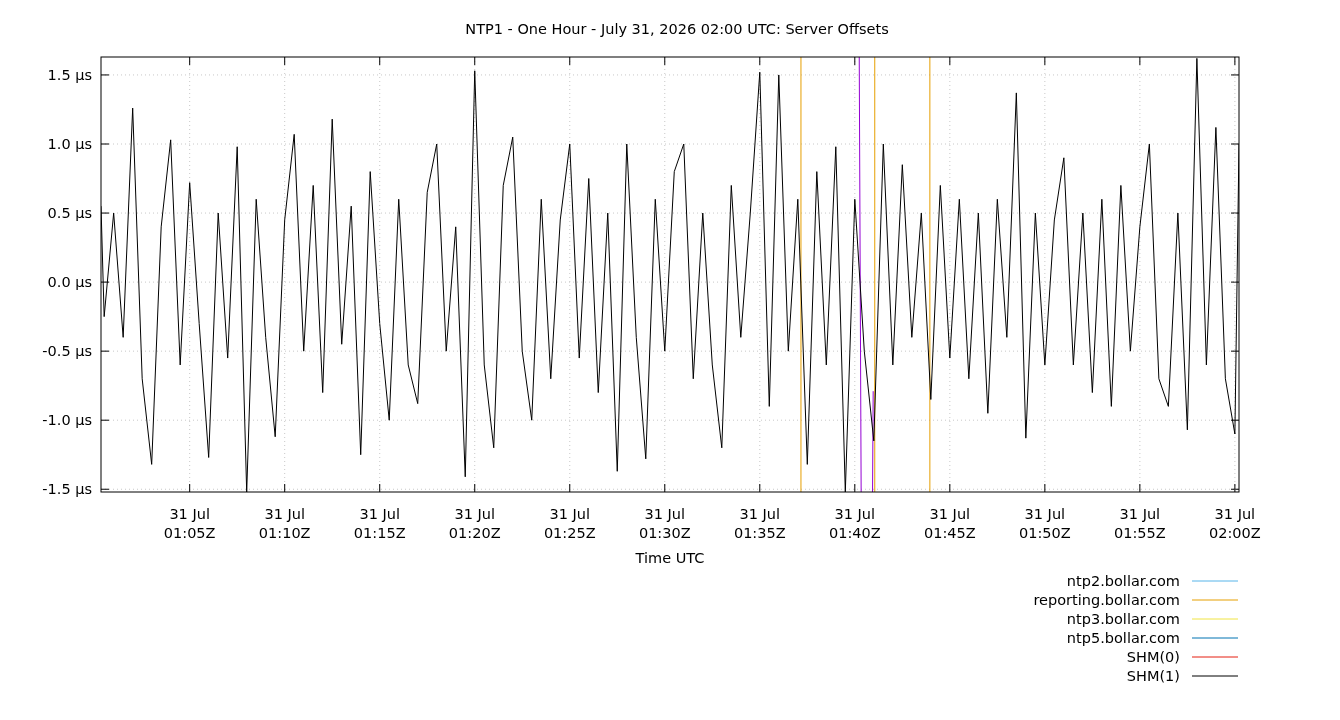 The image size is (1340, 720). What do you see at coordinates (69, 282) in the screenshot?
I see `y-tick-label: 0.0 µs` at bounding box center [69, 282].